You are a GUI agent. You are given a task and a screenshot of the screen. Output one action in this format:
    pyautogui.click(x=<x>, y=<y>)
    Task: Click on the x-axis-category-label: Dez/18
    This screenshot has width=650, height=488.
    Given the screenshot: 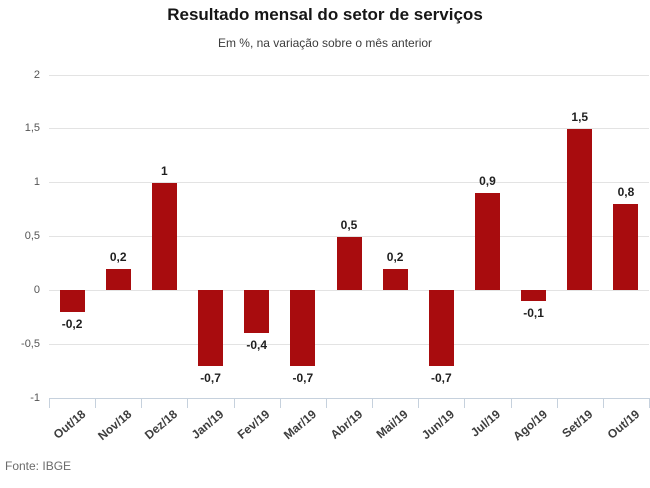 What is the action you would take?
    pyautogui.click(x=161, y=425)
    